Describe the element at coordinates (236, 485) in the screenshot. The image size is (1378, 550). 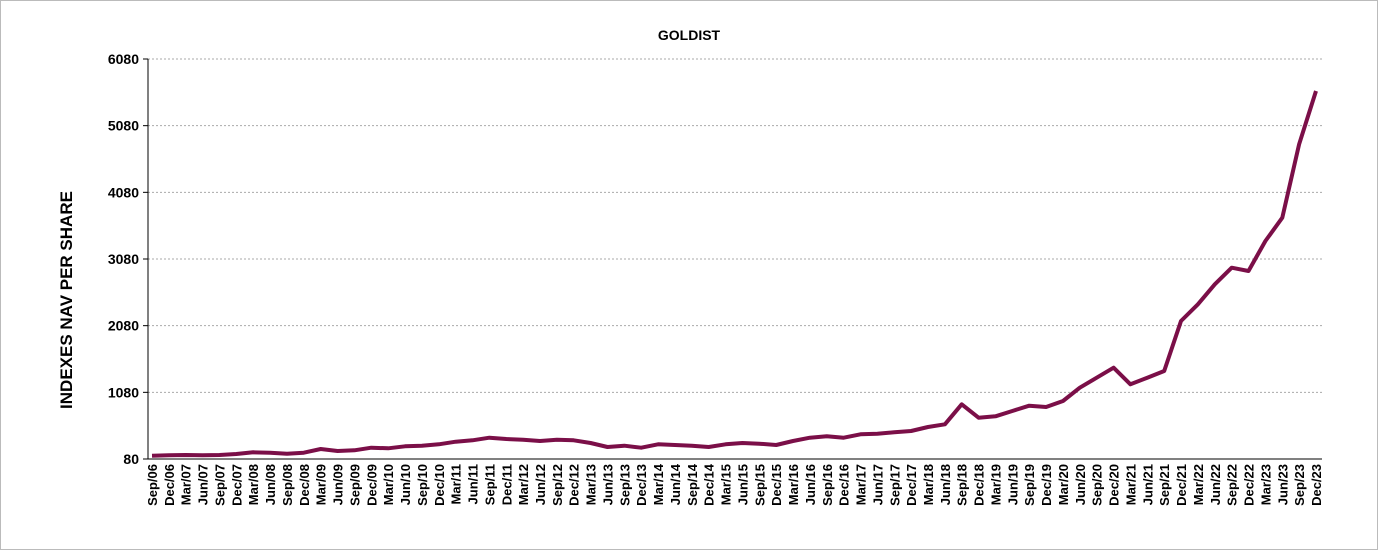
I see `x-tick-label: Dec/07` at that location.